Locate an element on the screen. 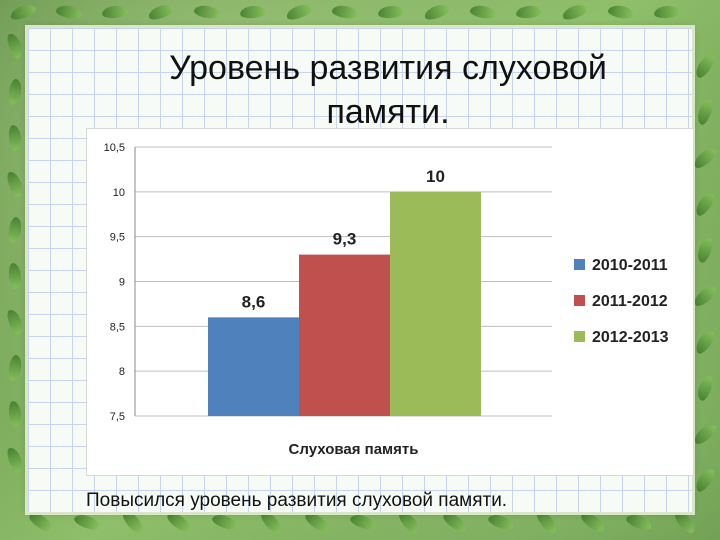  y-tick-label: 7,5 is located at coordinates (117, 417).